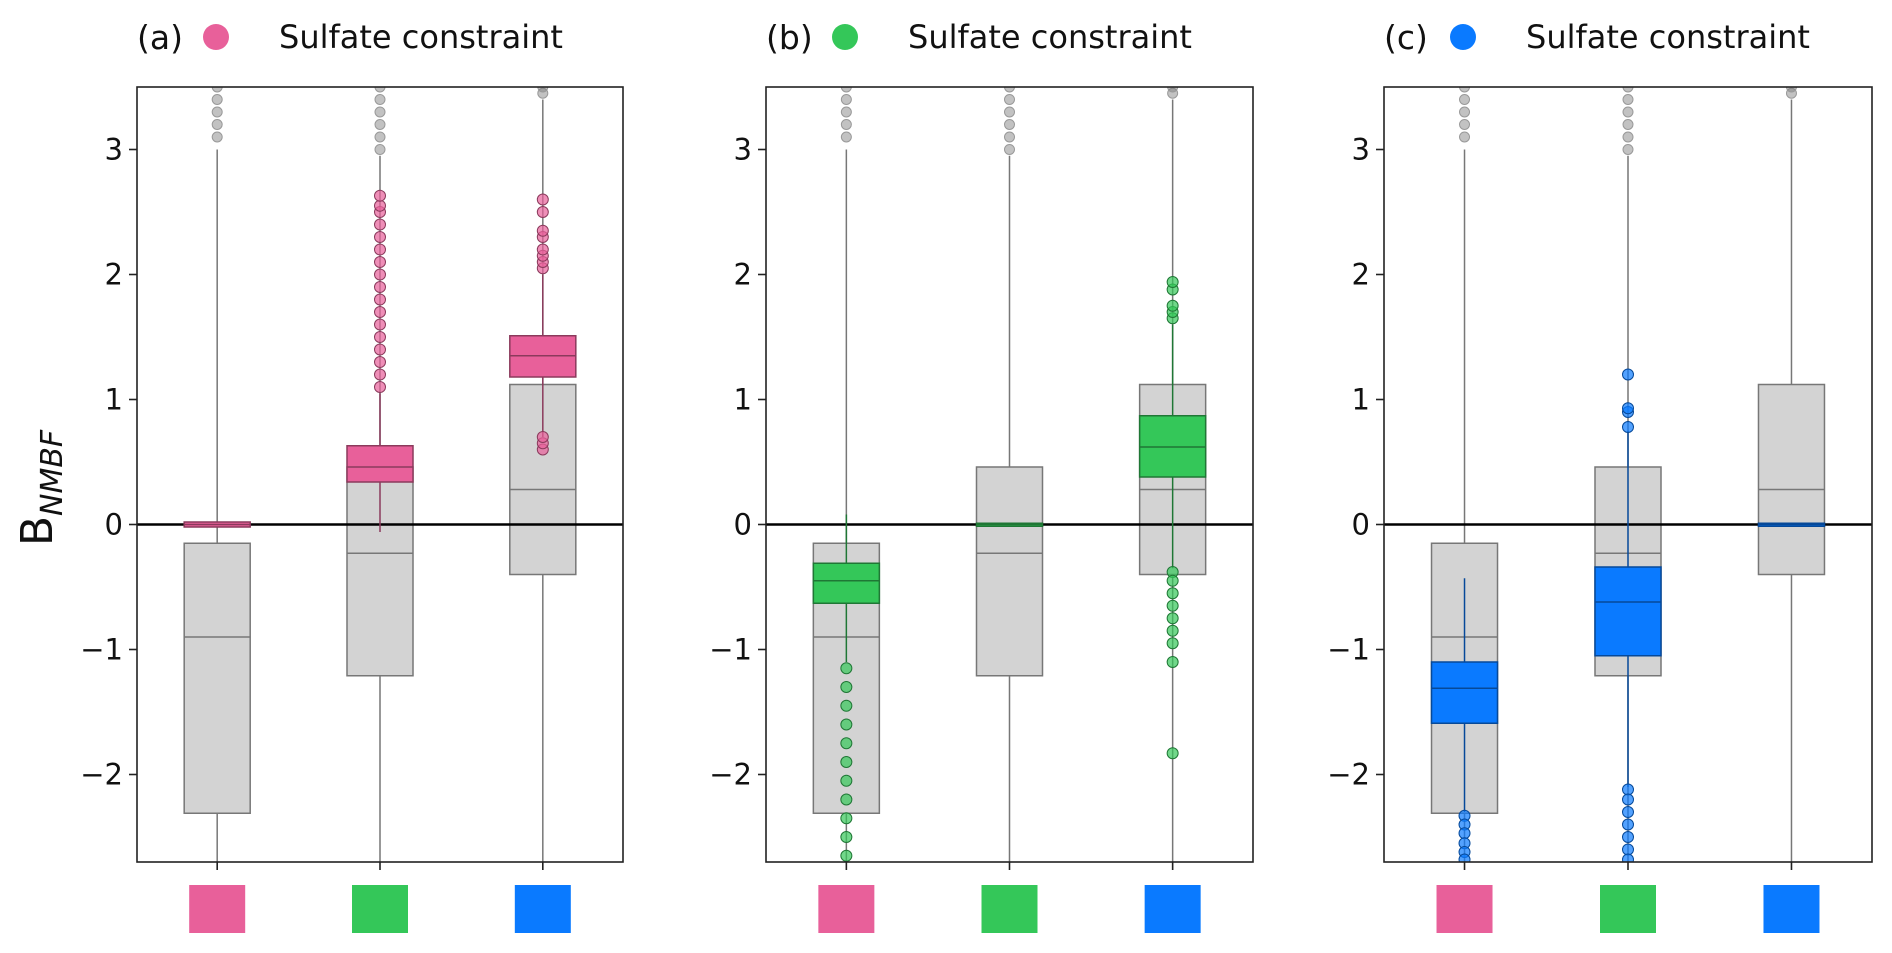 Image resolution: width=1892 pixels, height=953 pixels. I want to click on panel-label: (c), so click(1406, 37).